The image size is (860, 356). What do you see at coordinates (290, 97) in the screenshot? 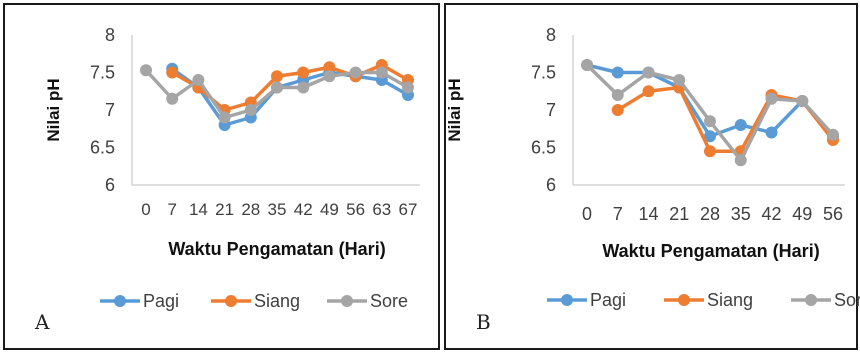
I see `series-line-pagi` at bounding box center [290, 97].